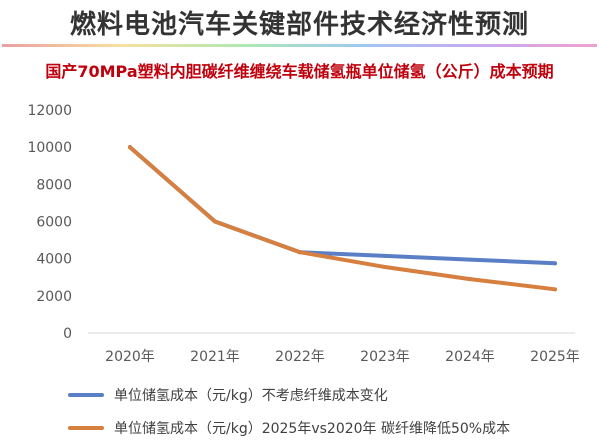 This screenshot has height=444, width=599. I want to click on legend-label-series-2: 单位储氢成本（元/kg）2025年vs2020年 碳纤维降低50%成本, so click(312, 429).